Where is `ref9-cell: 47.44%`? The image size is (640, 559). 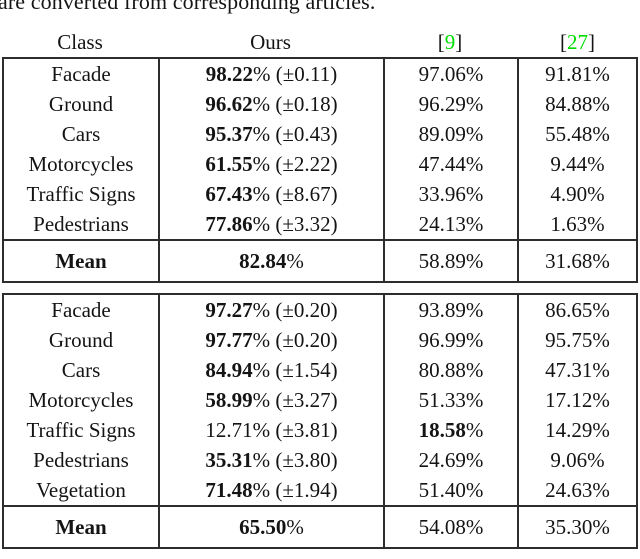
ref9-cell: 47.44% is located at coordinates (452, 164).